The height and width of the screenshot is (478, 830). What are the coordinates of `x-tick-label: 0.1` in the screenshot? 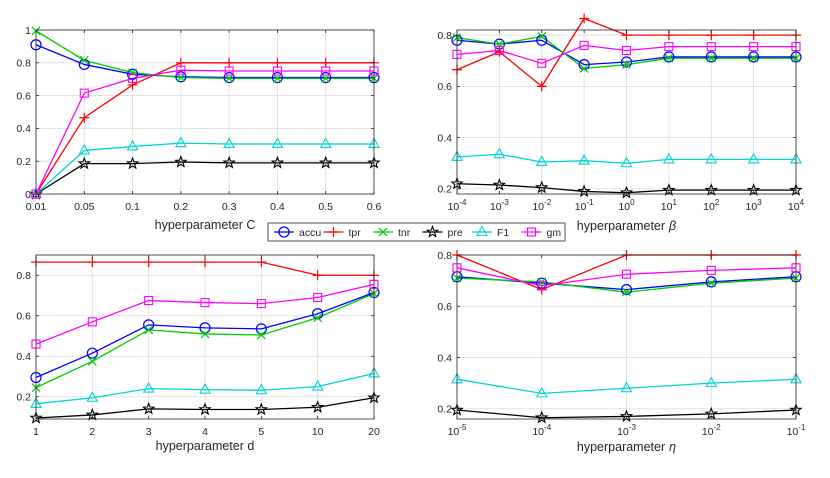 It's located at (132, 207).